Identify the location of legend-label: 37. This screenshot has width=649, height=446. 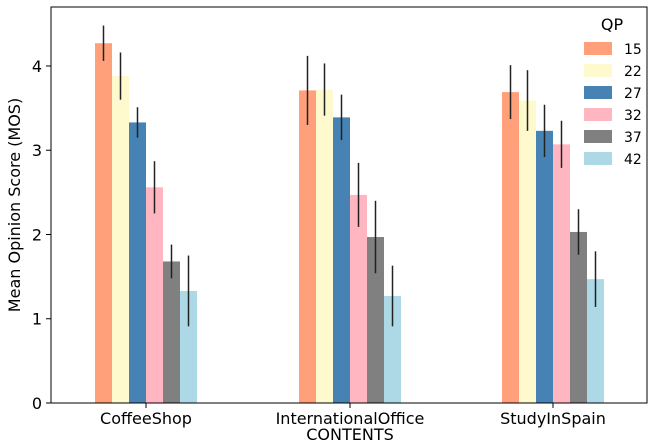
(633, 138).